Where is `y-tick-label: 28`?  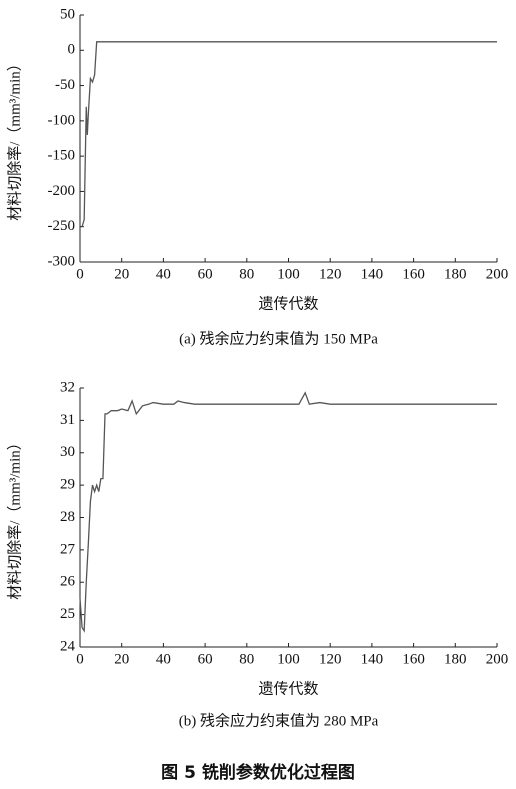 y-tick-label: 28 is located at coordinates (67, 517).